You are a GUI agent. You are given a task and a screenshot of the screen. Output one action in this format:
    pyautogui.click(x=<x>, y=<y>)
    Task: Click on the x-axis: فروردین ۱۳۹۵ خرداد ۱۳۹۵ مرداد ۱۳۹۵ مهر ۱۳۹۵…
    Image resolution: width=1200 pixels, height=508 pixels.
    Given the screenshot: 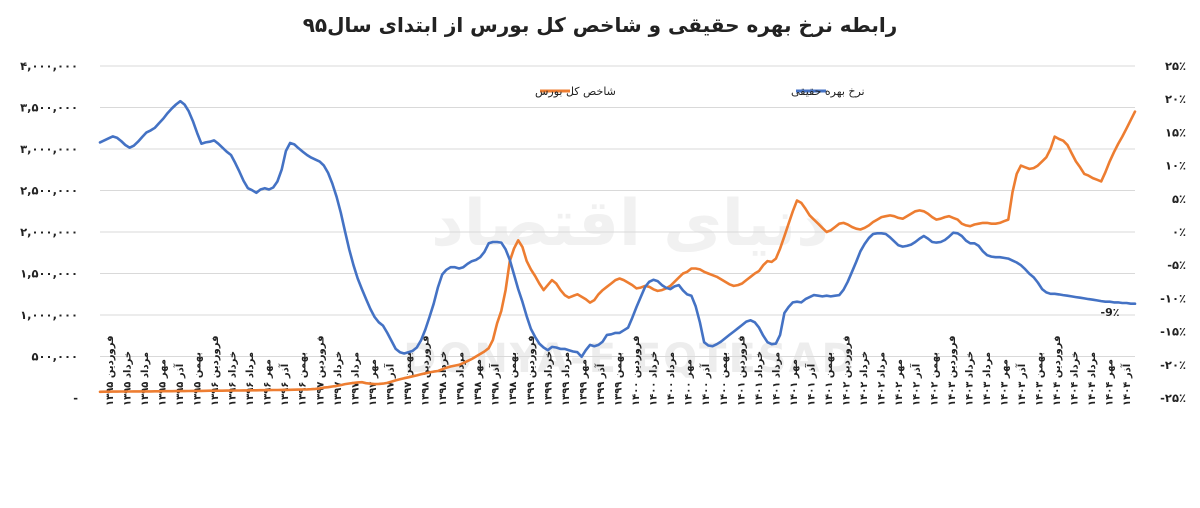 What is the action you would take?
    pyautogui.click(x=619, y=370)
    